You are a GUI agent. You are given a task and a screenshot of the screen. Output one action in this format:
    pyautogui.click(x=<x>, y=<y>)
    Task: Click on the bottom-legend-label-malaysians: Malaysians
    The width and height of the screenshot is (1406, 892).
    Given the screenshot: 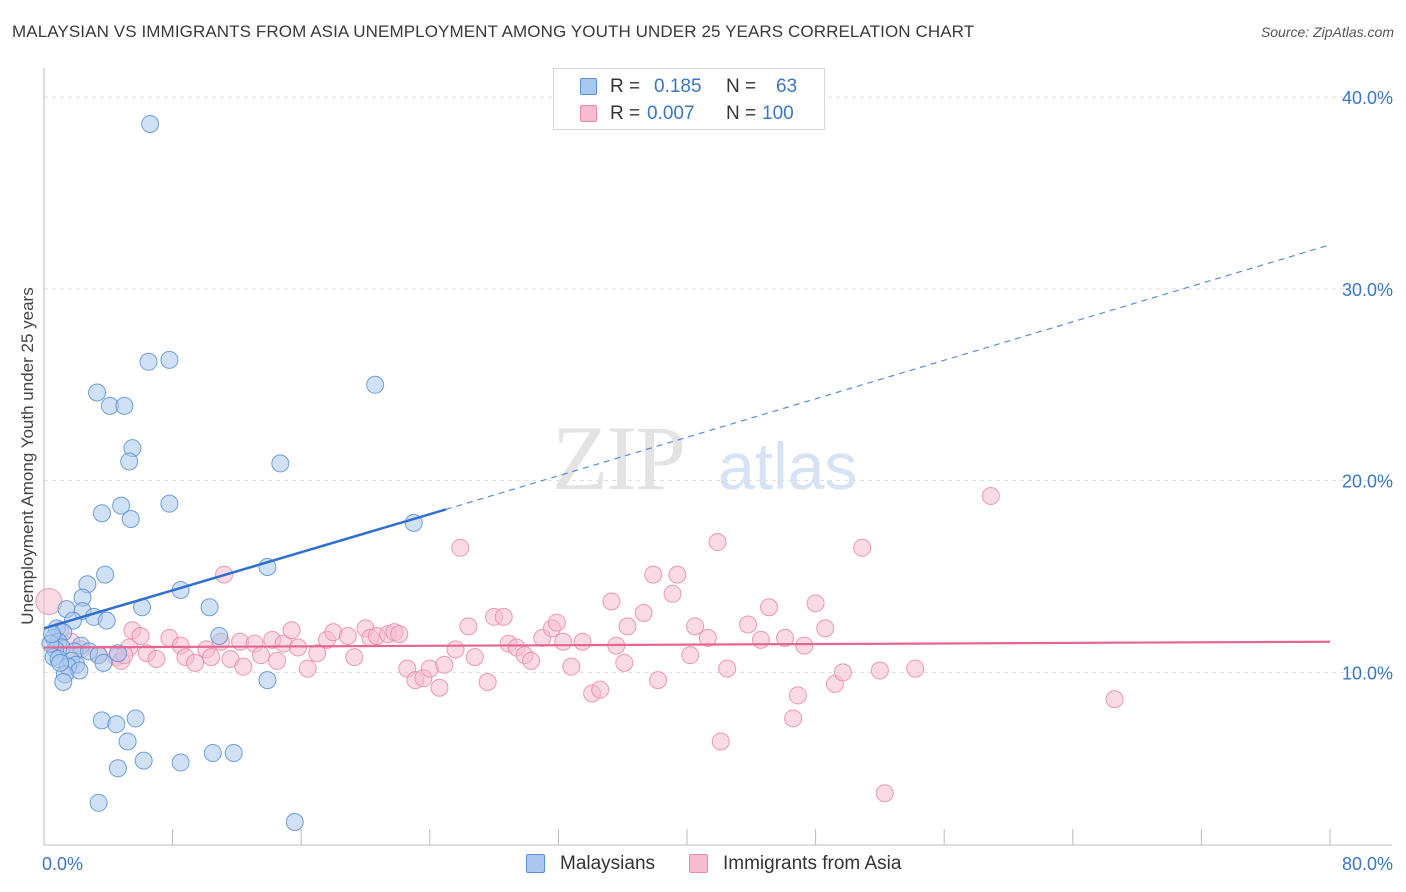 What is the action you would take?
    pyautogui.click(x=608, y=863)
    